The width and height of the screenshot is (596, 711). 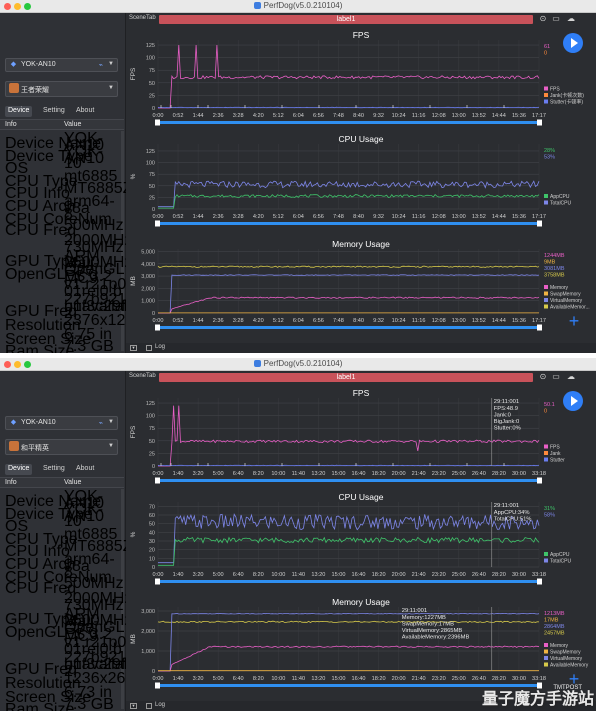 I want to click on x-tick-label: 10:00, so click(x=278, y=575).